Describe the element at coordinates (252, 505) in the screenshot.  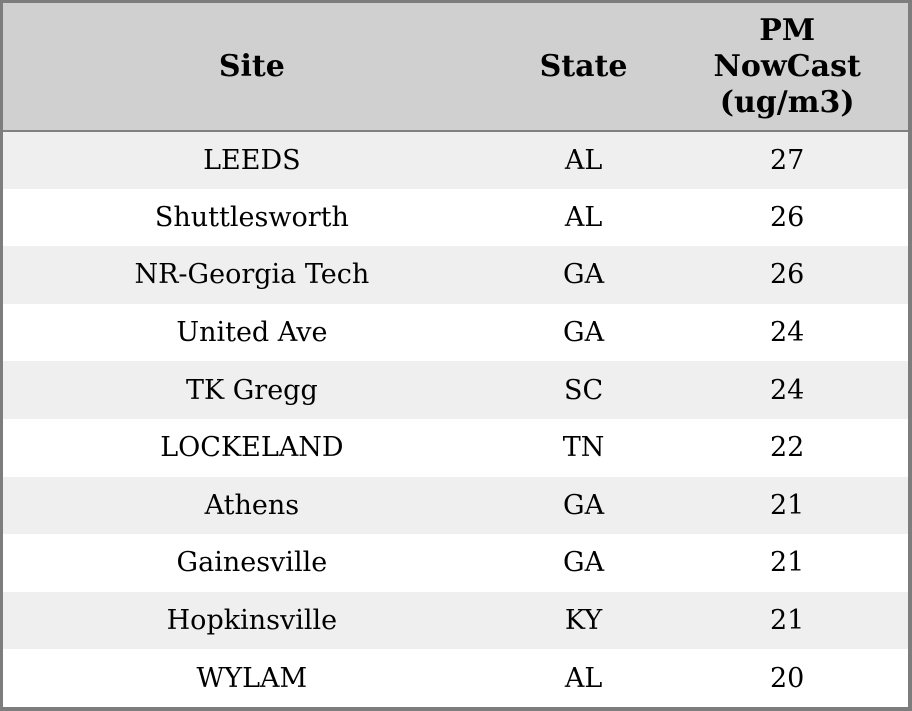
I see `site-cell: Athens` at that location.